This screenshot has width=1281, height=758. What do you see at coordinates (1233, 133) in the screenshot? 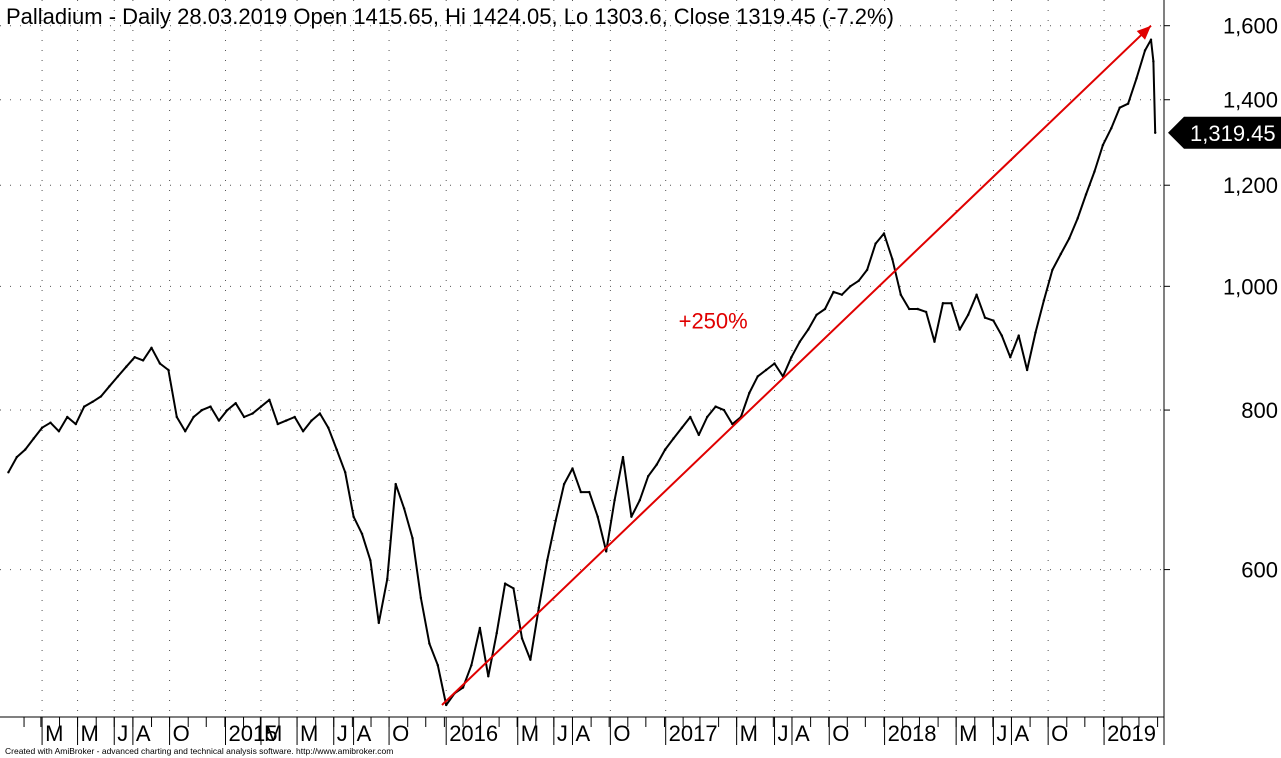
I see `last-value-label: 1,319.45` at bounding box center [1233, 133].